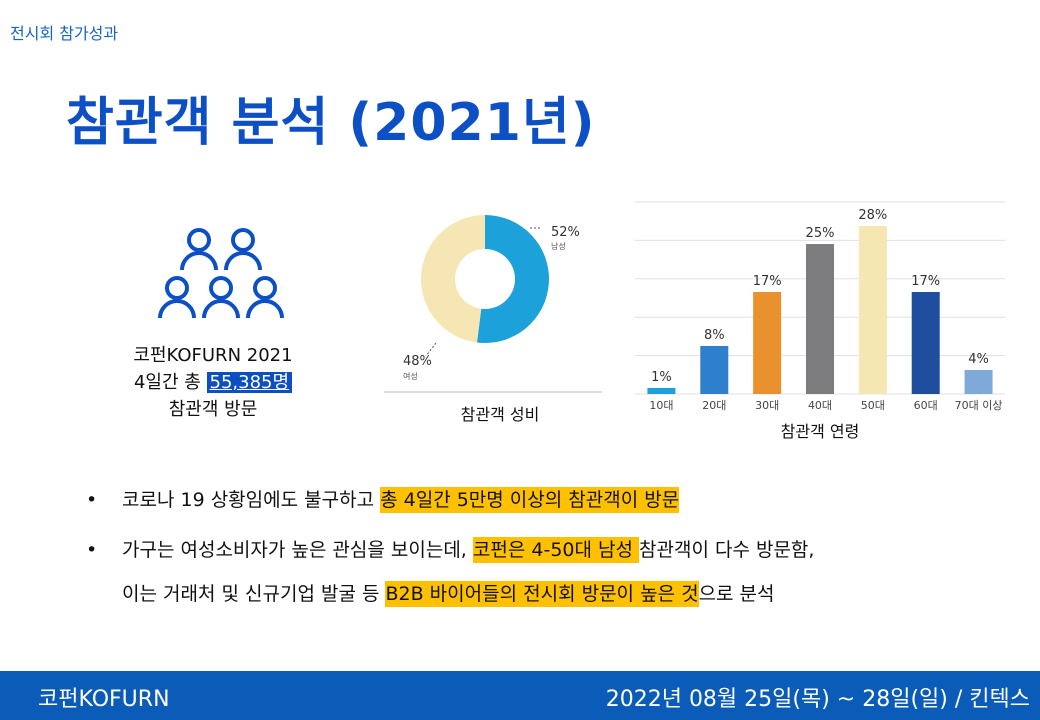  What do you see at coordinates (520, 695) in the screenshot?
I see `footer-bar: 코펀KOFURN 2022년 08월 25일(목) ~ 28일(일) / 킨텍스` at bounding box center [520, 695].